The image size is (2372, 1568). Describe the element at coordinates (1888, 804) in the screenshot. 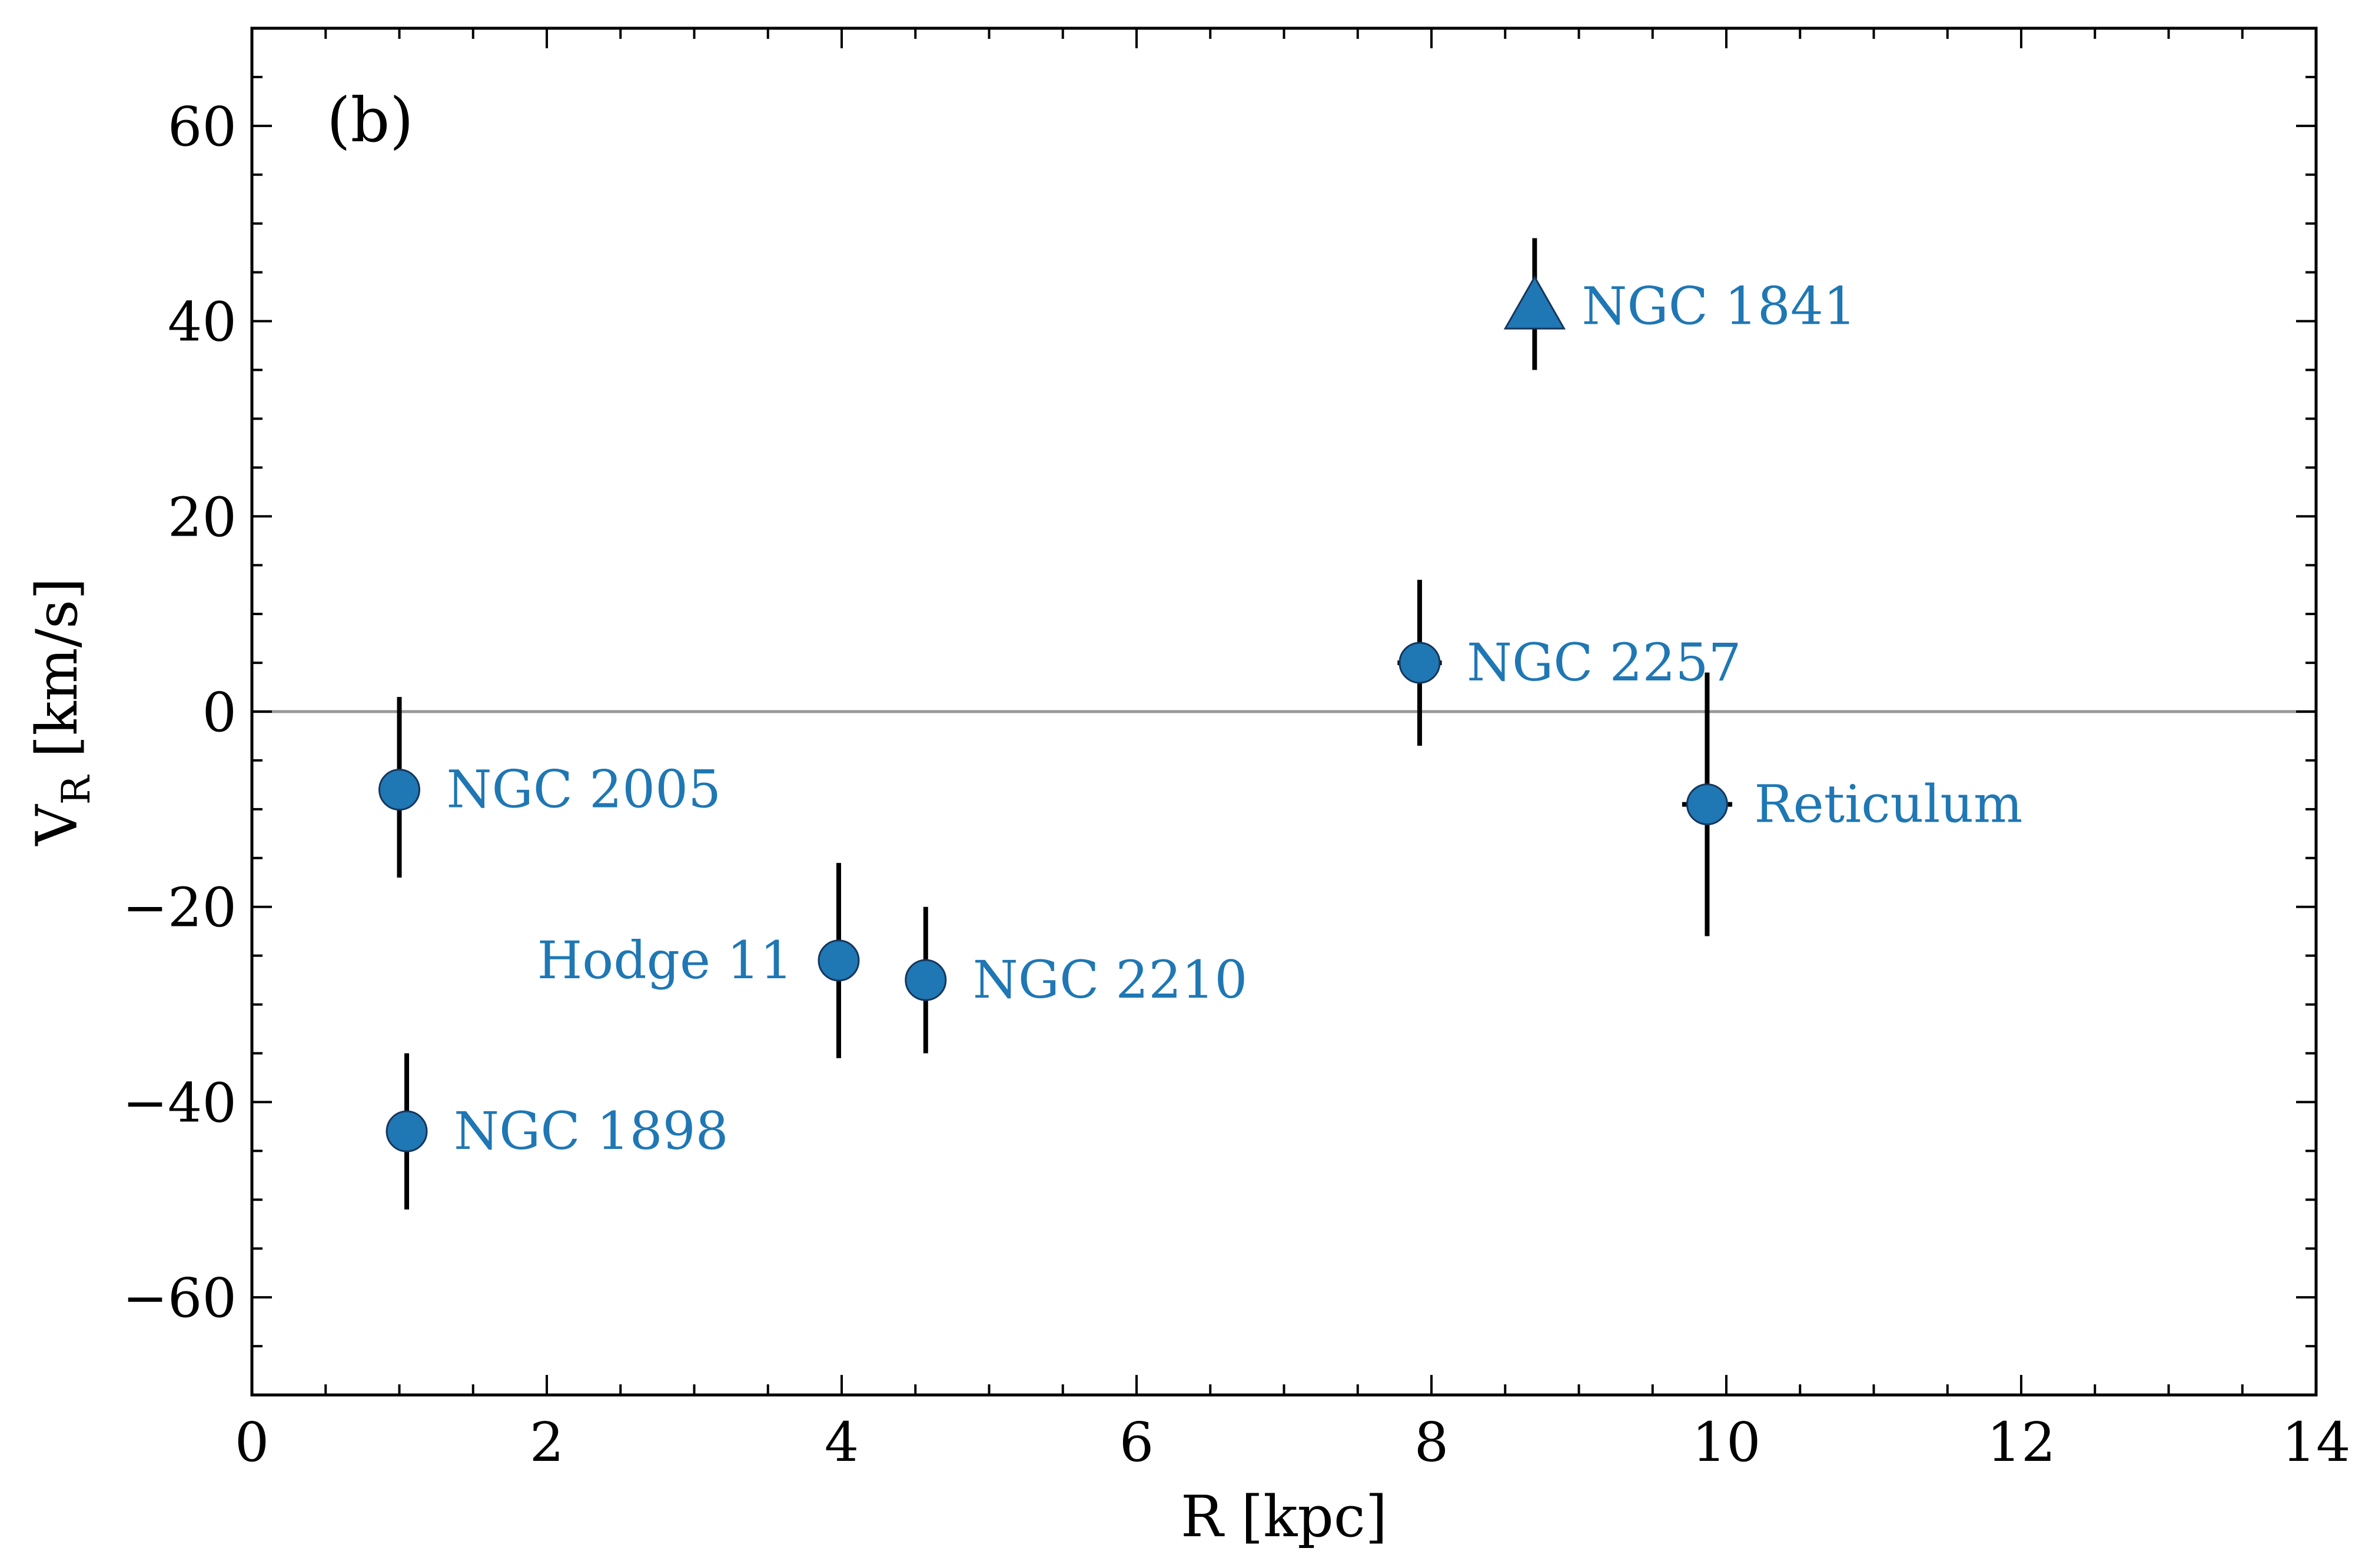

I see `point-label: Reticulum` at that location.